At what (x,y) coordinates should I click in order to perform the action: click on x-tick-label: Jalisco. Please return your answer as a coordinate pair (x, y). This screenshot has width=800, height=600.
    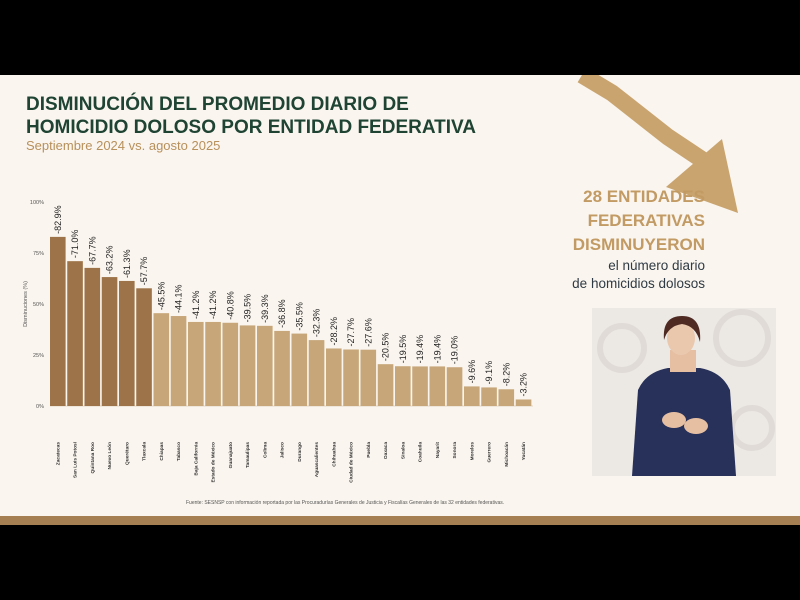
    Looking at the image, I should click on (283, 450).